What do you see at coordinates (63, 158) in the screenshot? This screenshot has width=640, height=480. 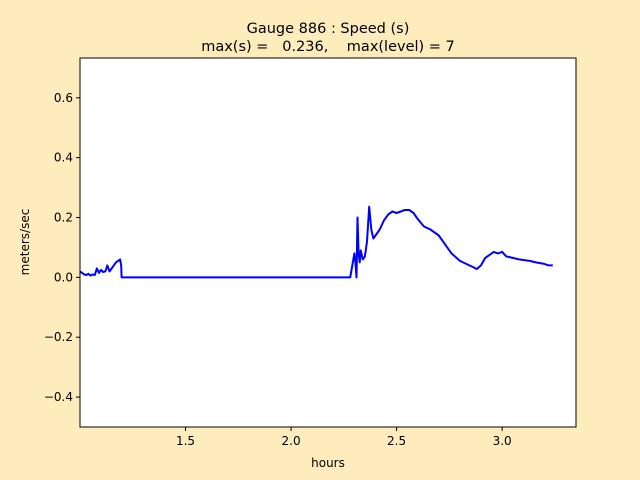 I see `y-tick-label: 0.4` at bounding box center [63, 158].